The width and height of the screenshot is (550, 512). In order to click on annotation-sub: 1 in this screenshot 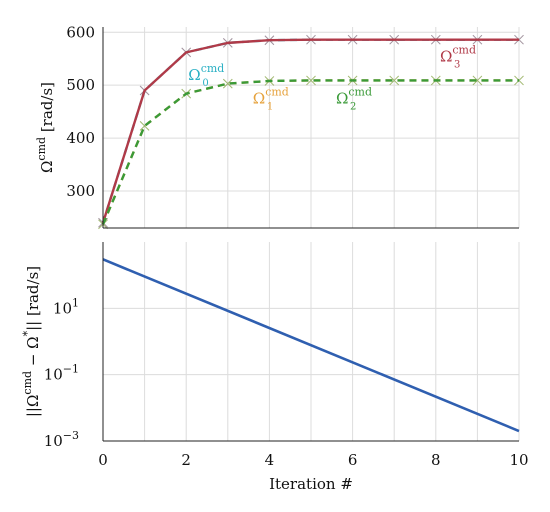, I will do `click(270, 107)`.